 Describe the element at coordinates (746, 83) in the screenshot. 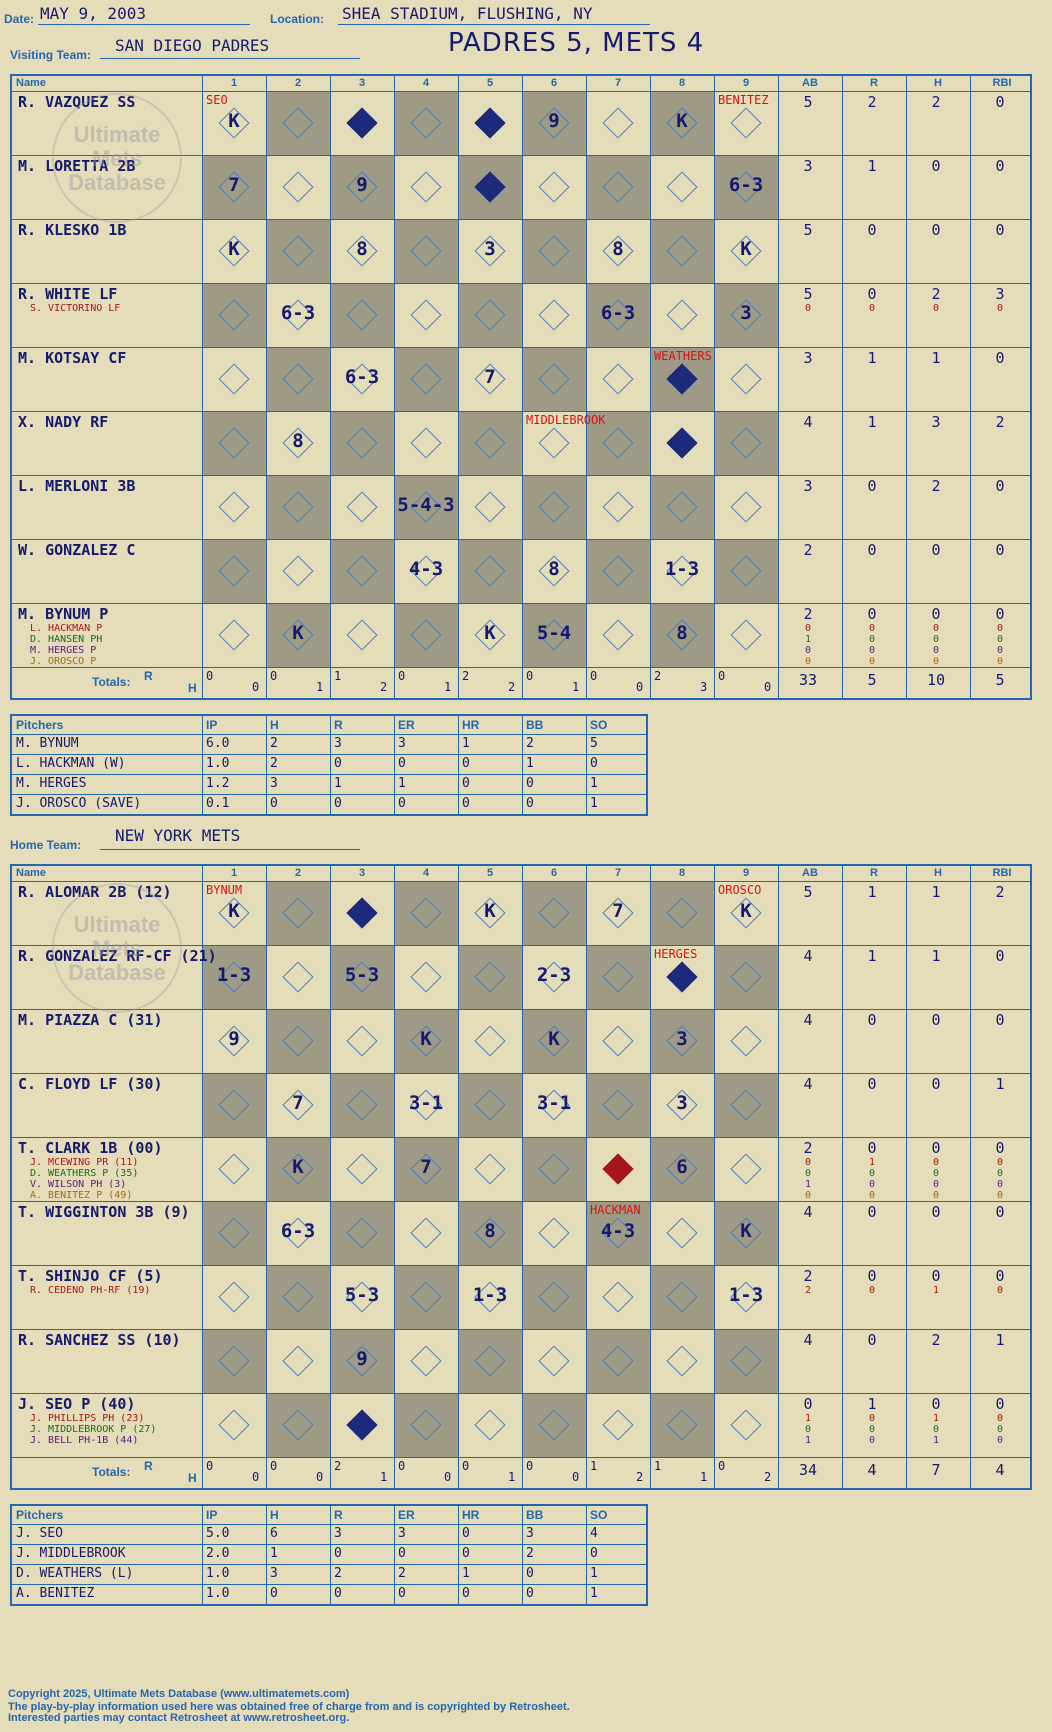

I see `column-header-9: 9` at that location.